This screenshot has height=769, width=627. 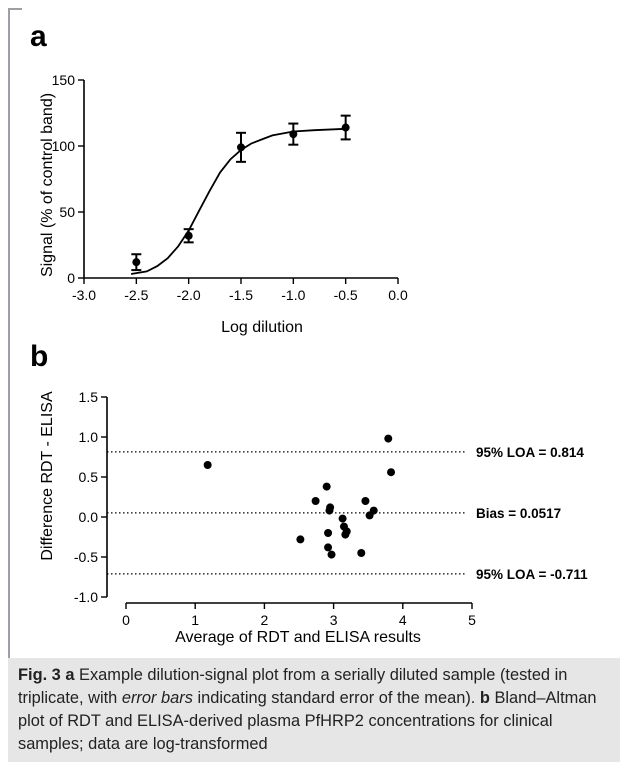 What do you see at coordinates (195, 620) in the screenshot?
I see `panel-b-x-tick-label: 1` at bounding box center [195, 620].